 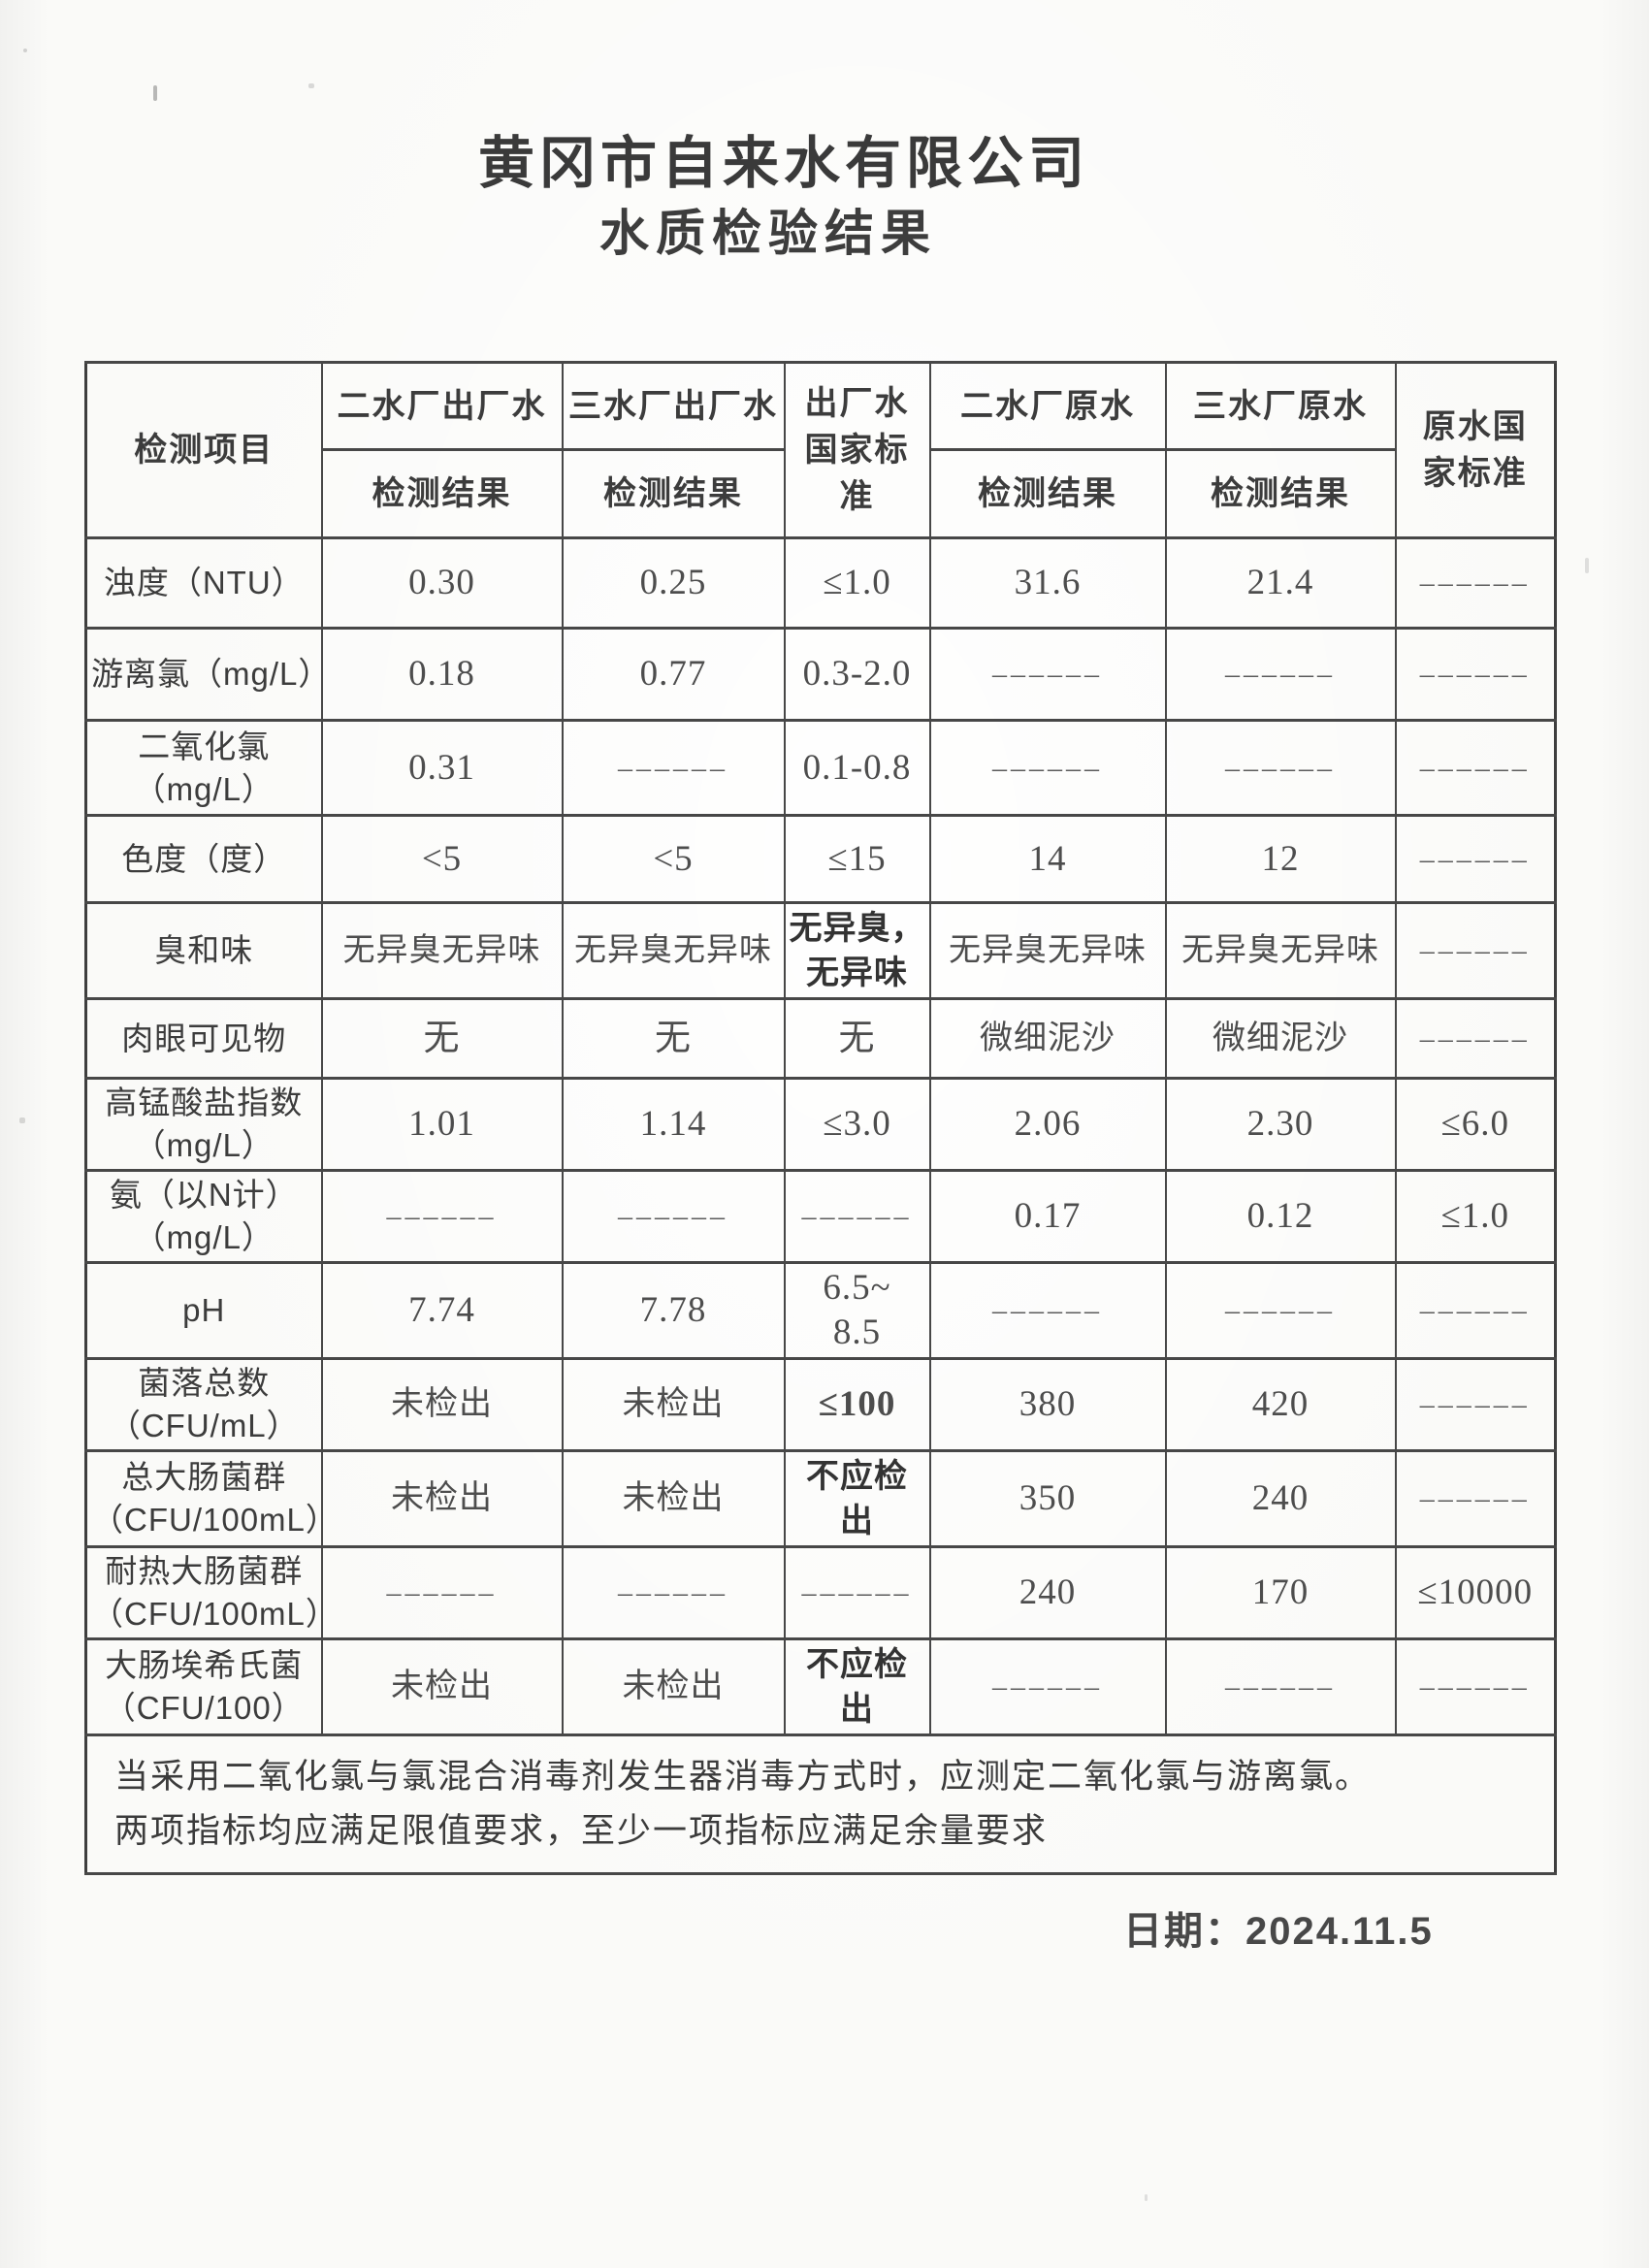 I want to click on table-row: 色度（度） <5 <5 ≤15 14 12 ––––––, so click(x=820, y=859).